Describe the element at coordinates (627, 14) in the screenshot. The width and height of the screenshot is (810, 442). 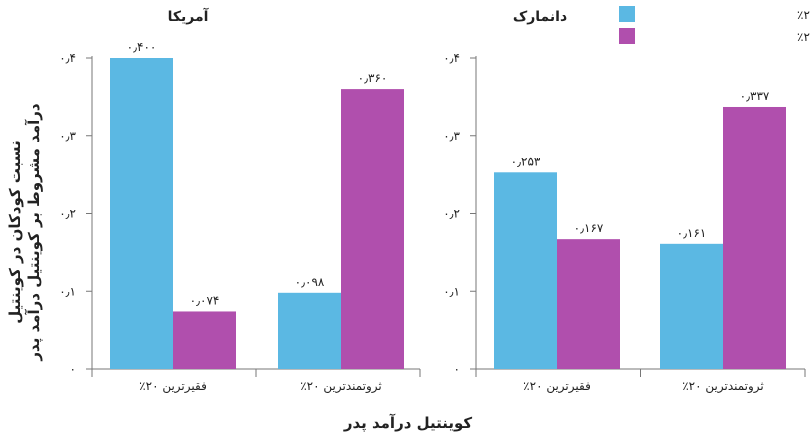
I see `legend-swatch-poorest` at that location.